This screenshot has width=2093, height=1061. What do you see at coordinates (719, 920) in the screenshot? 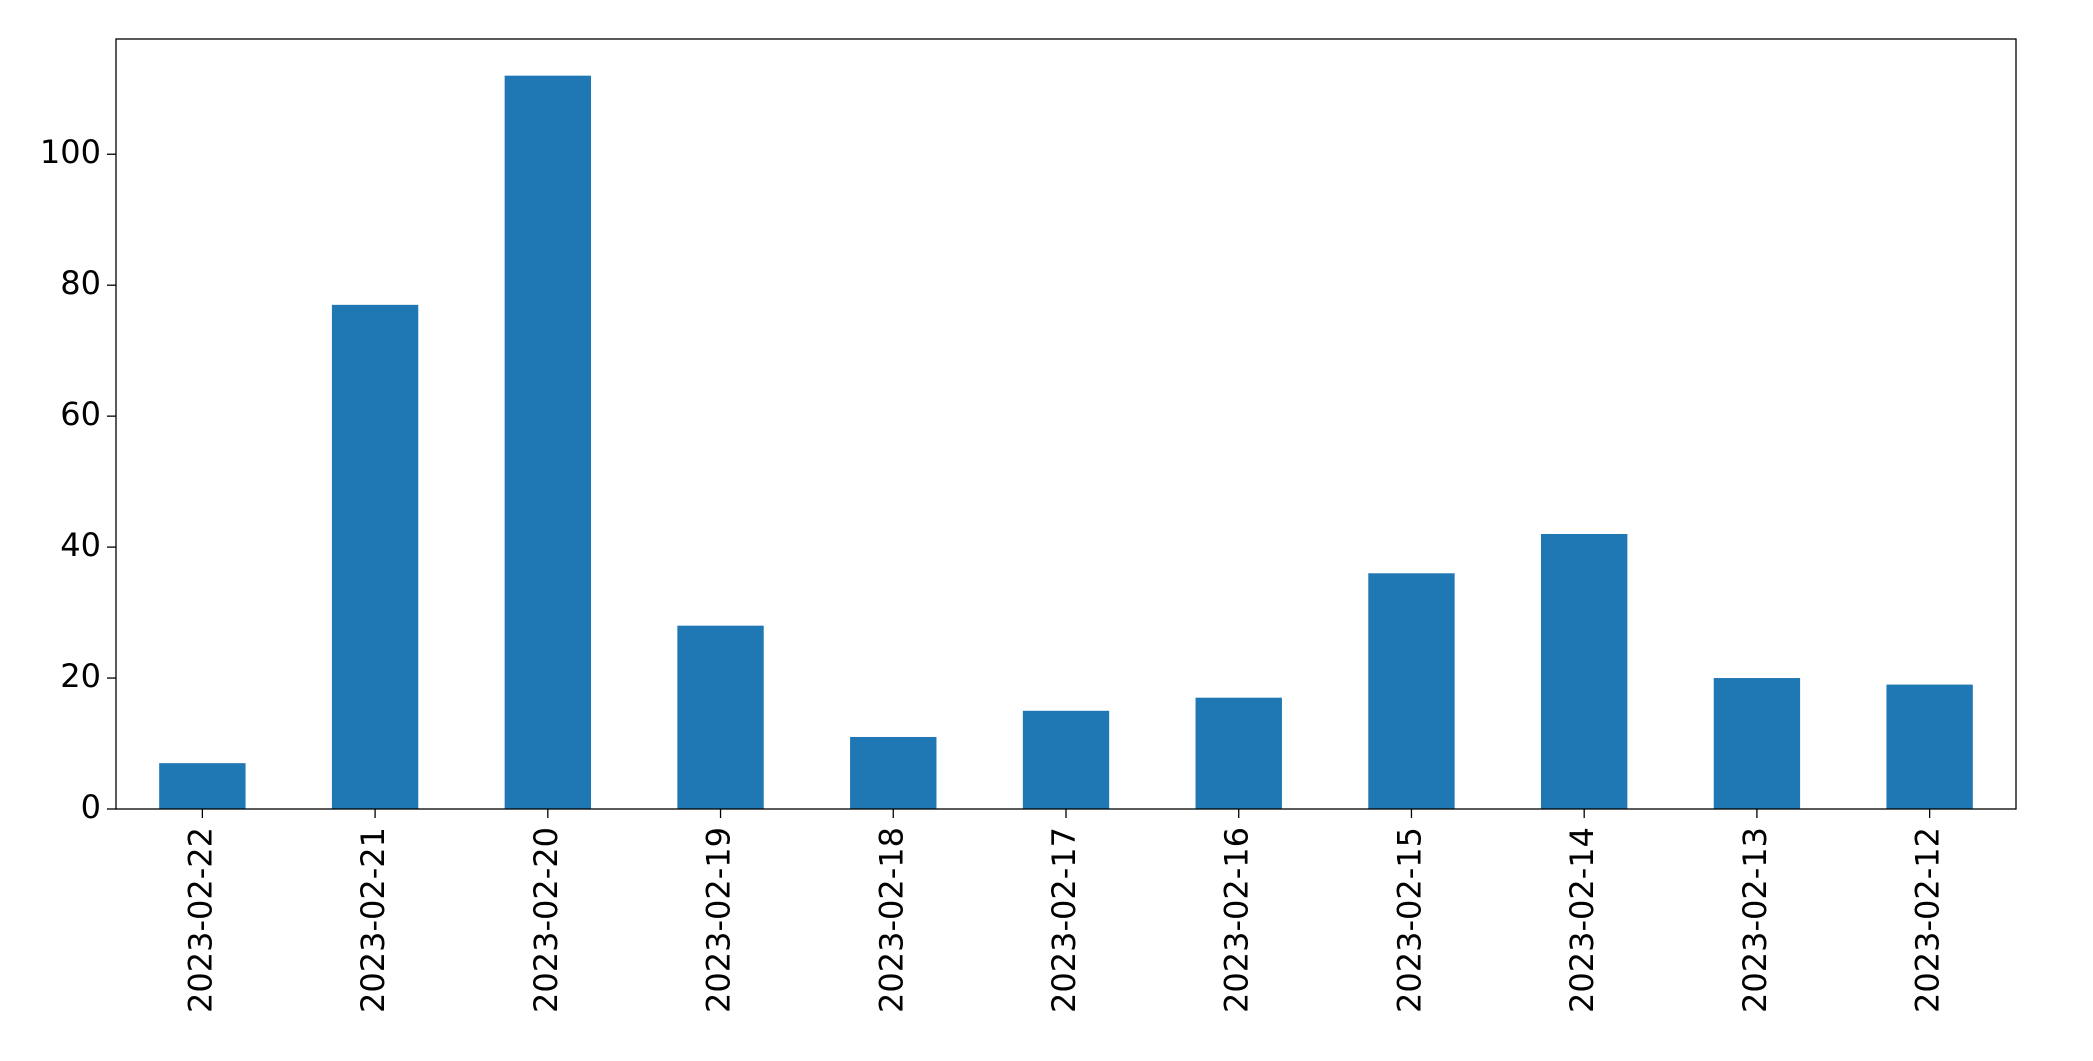
I see `x-tick-label: 2023-02-19` at bounding box center [719, 920].